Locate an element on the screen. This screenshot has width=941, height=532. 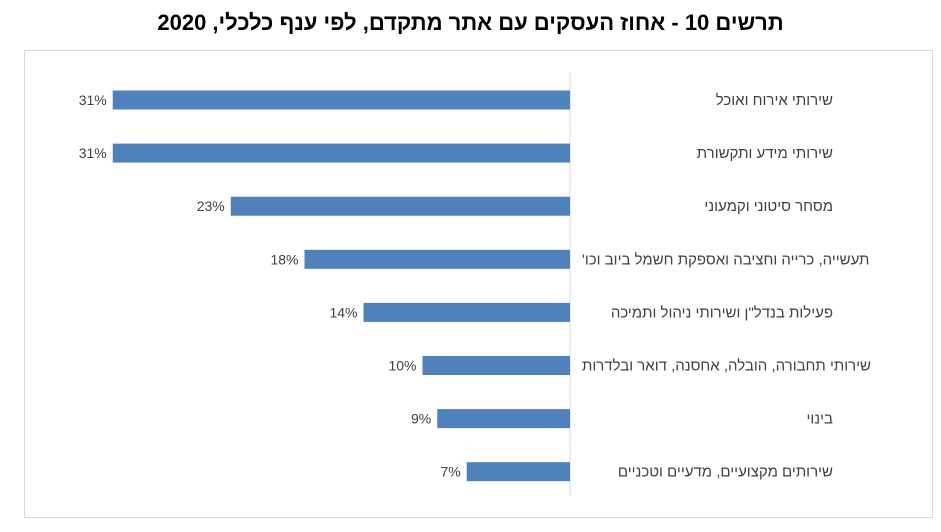
value-label-5: 10% is located at coordinates (402, 366).